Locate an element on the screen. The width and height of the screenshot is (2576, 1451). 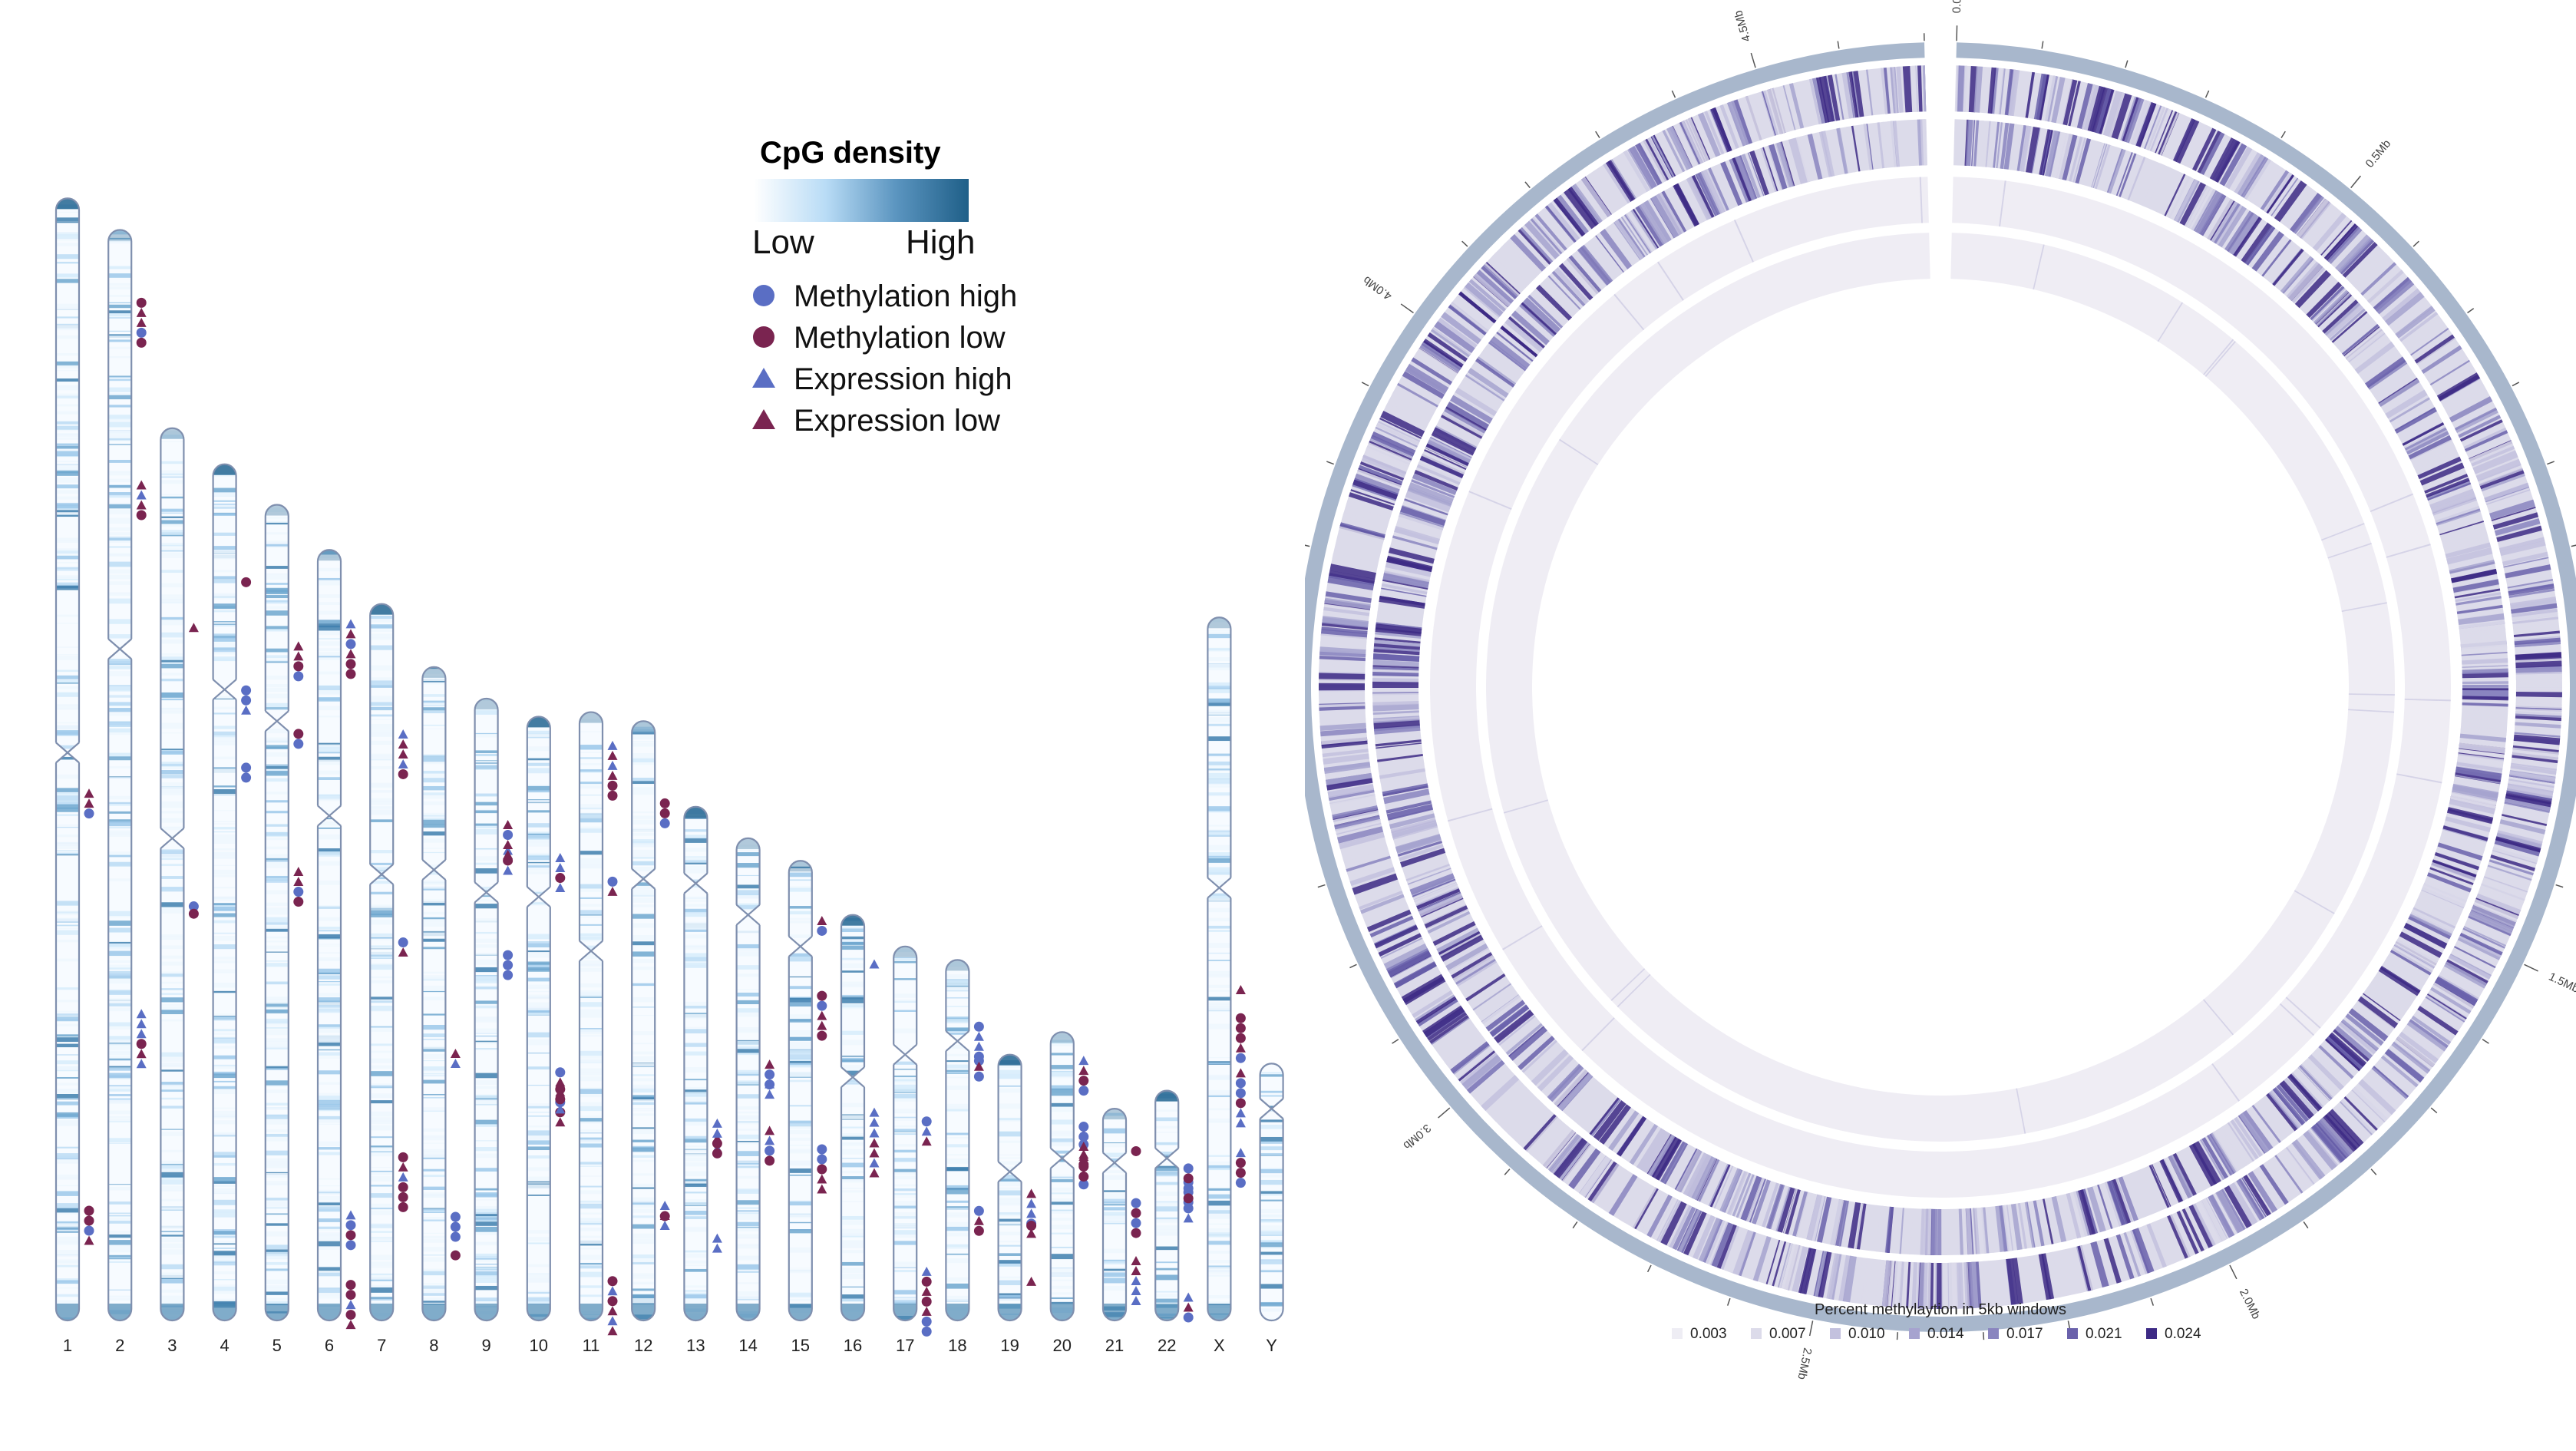
chromosome-19: 19 is located at coordinates (1017, 1205).